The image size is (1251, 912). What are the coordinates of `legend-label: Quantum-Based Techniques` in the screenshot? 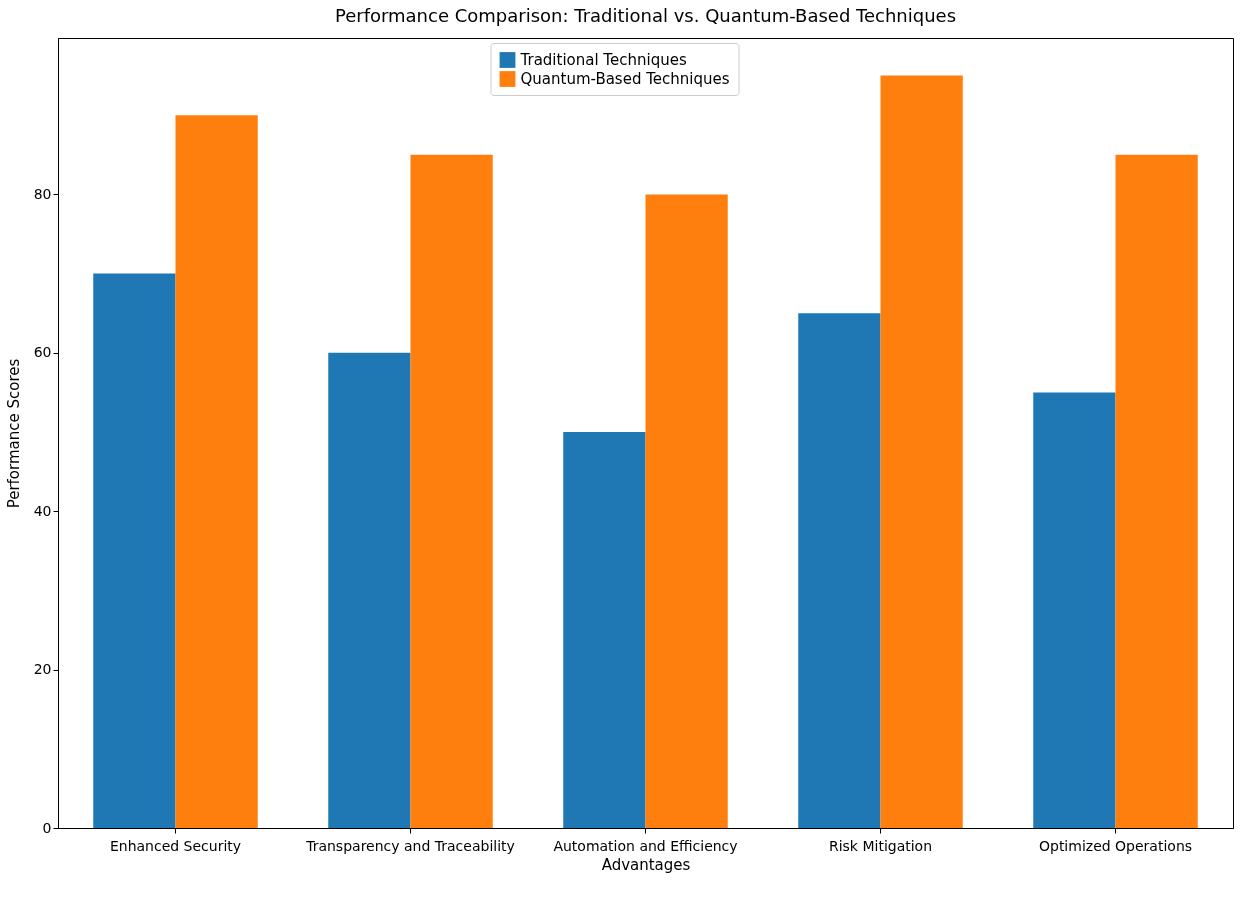 It's located at (625, 79).